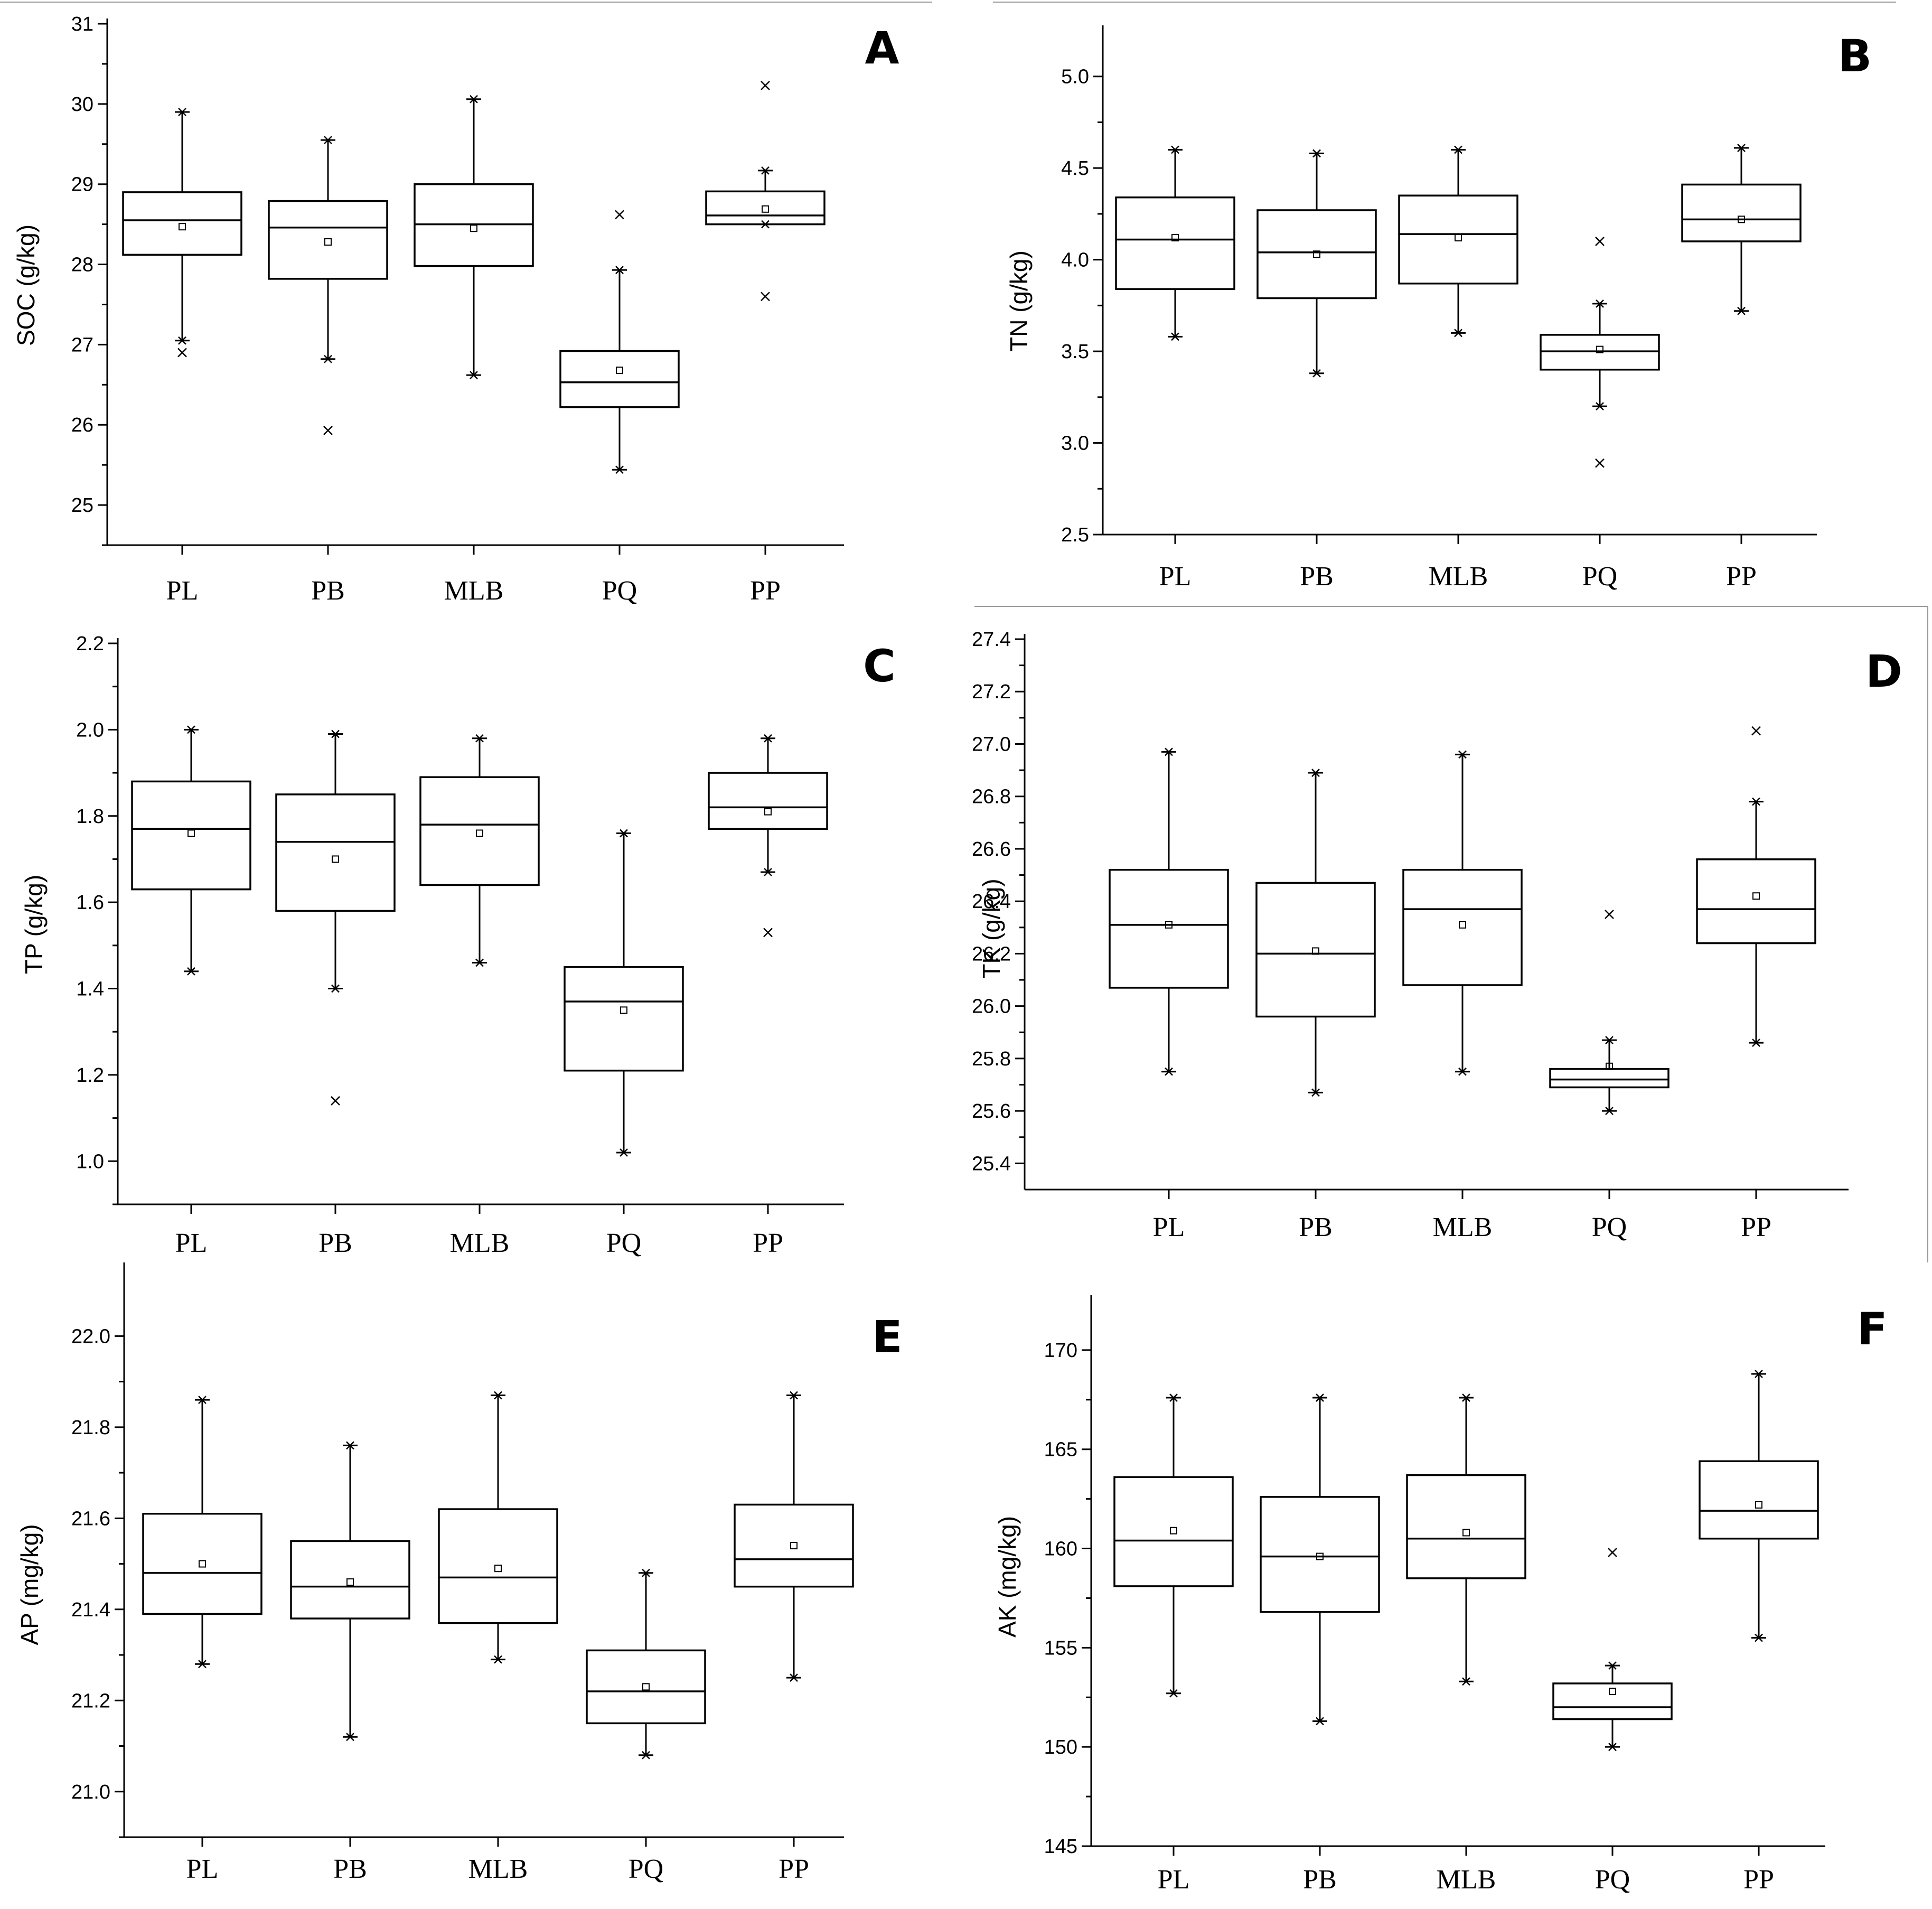 The height and width of the screenshot is (1909, 1932). What do you see at coordinates (1075, 352) in the screenshot?
I see `y-tick-label: 3.5` at bounding box center [1075, 352].